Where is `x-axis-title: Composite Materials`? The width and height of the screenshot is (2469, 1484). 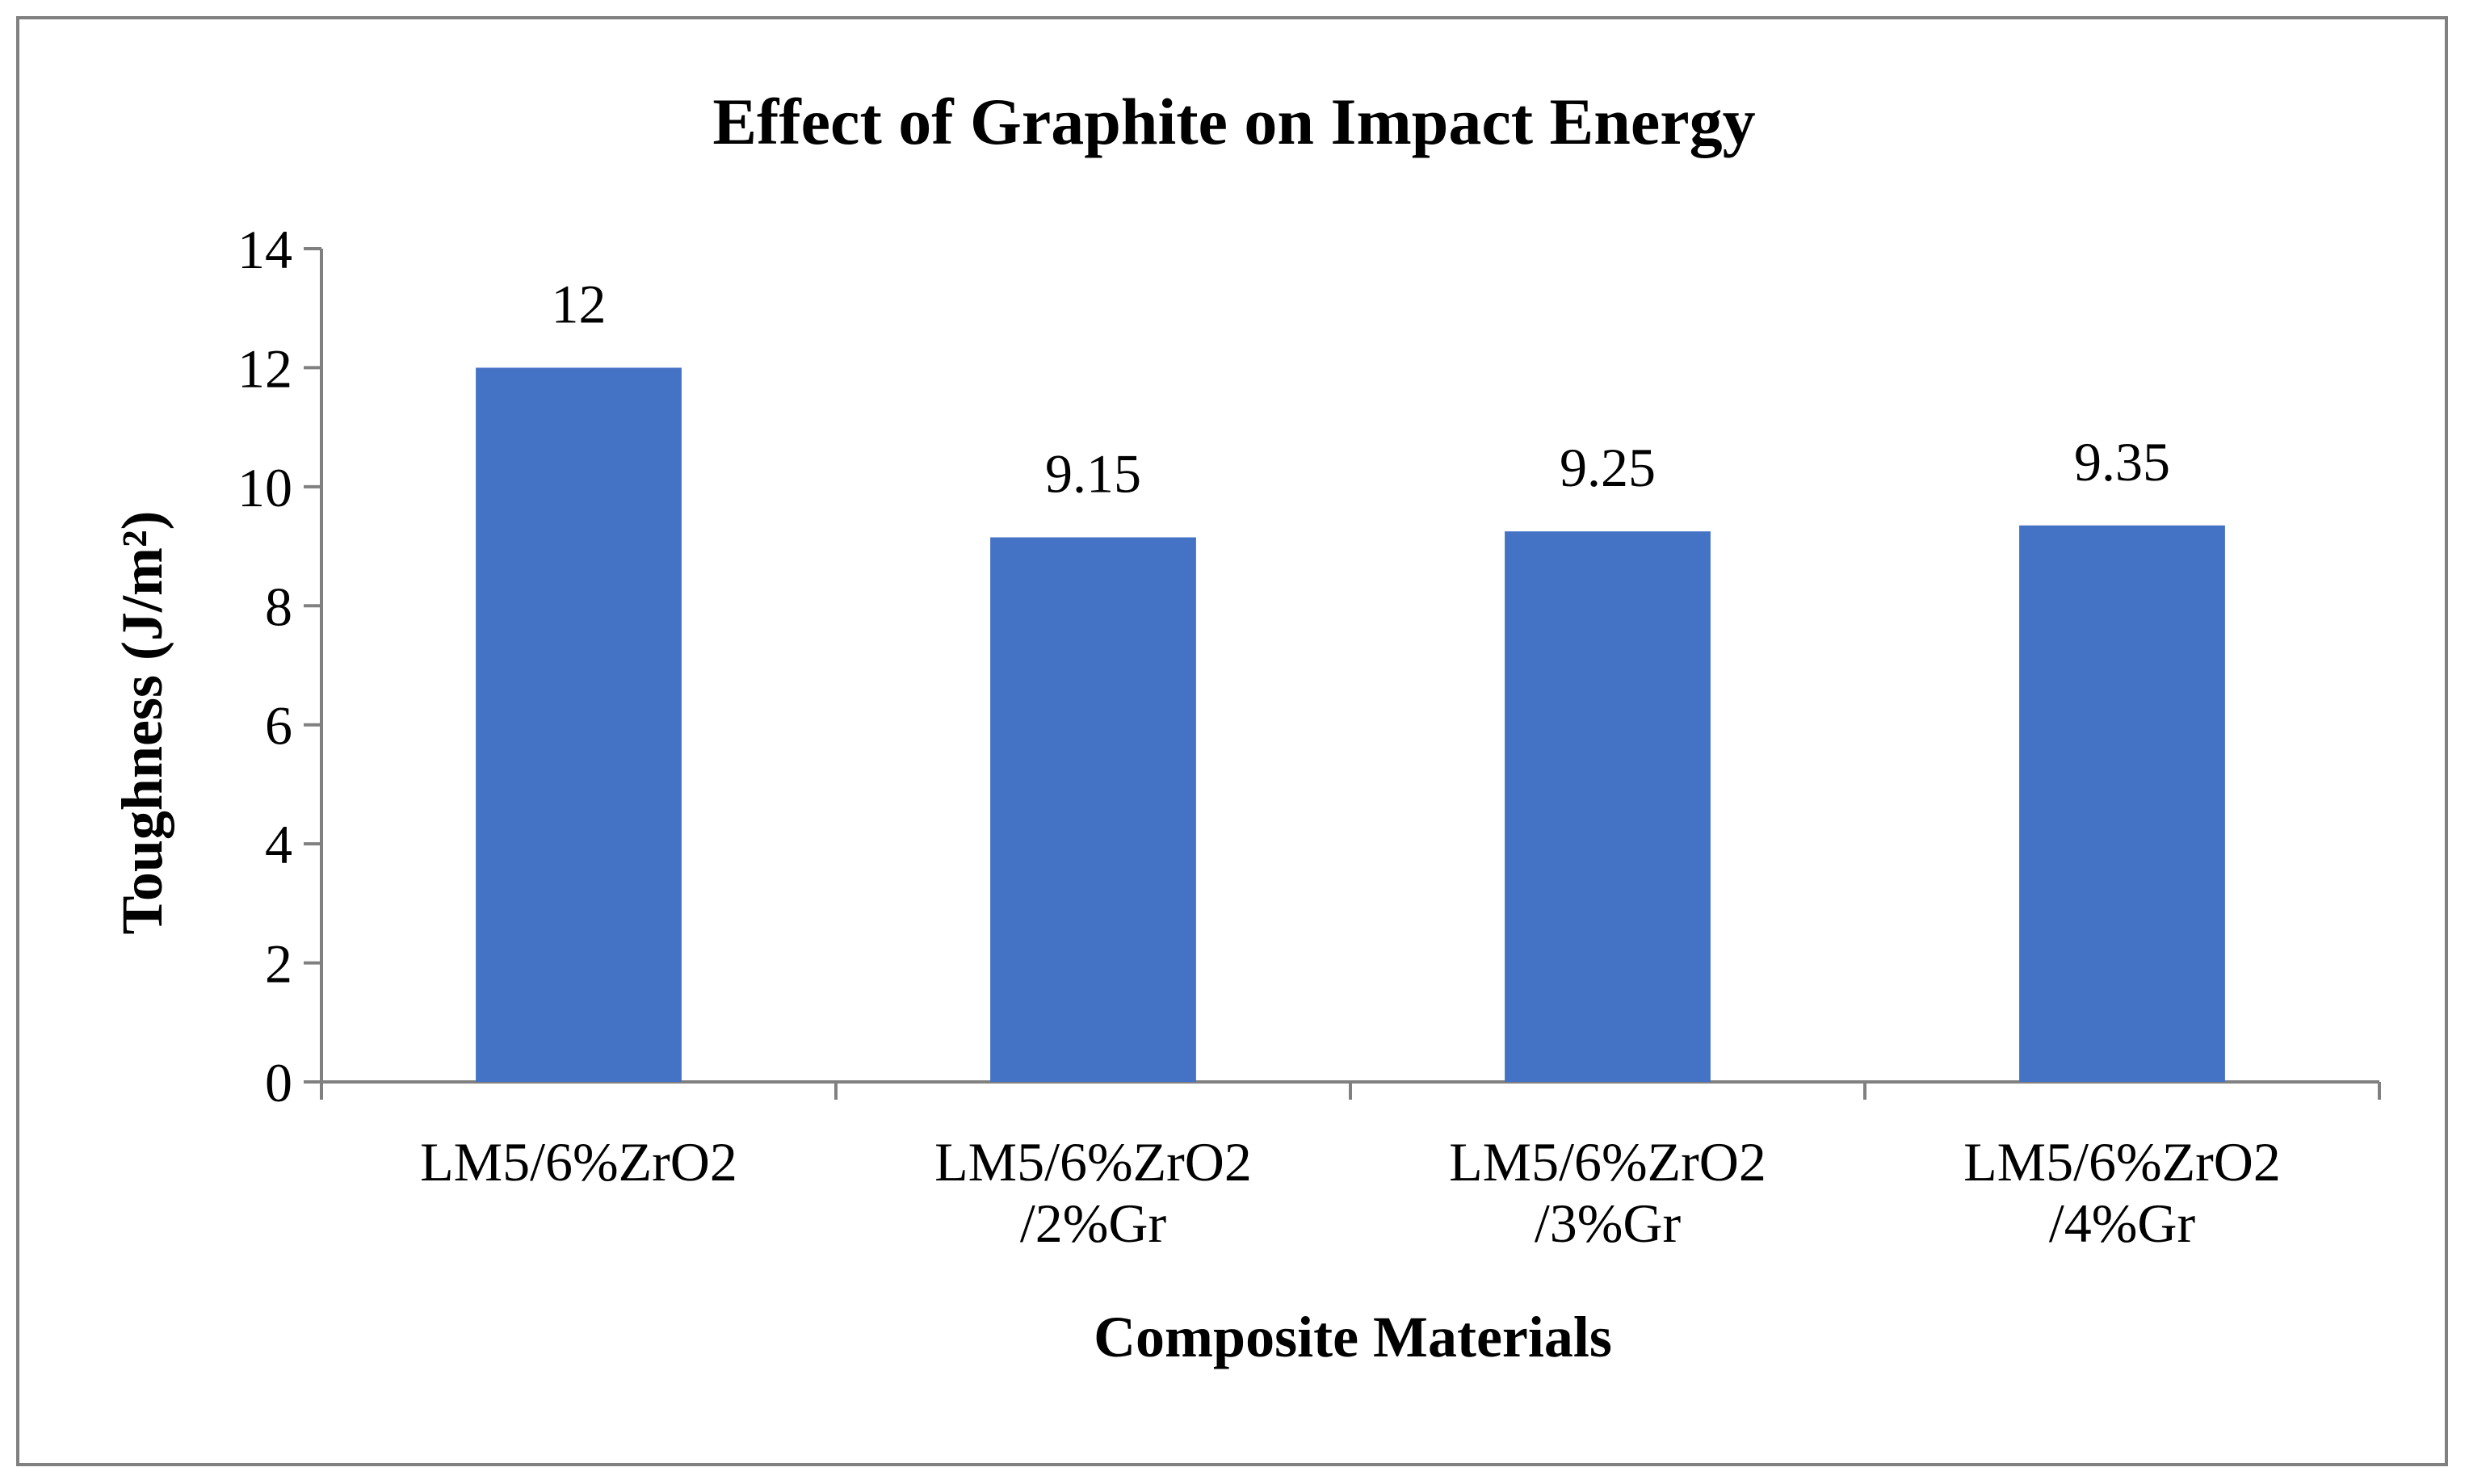 x-axis-title: Composite Materials is located at coordinates (1353, 1337).